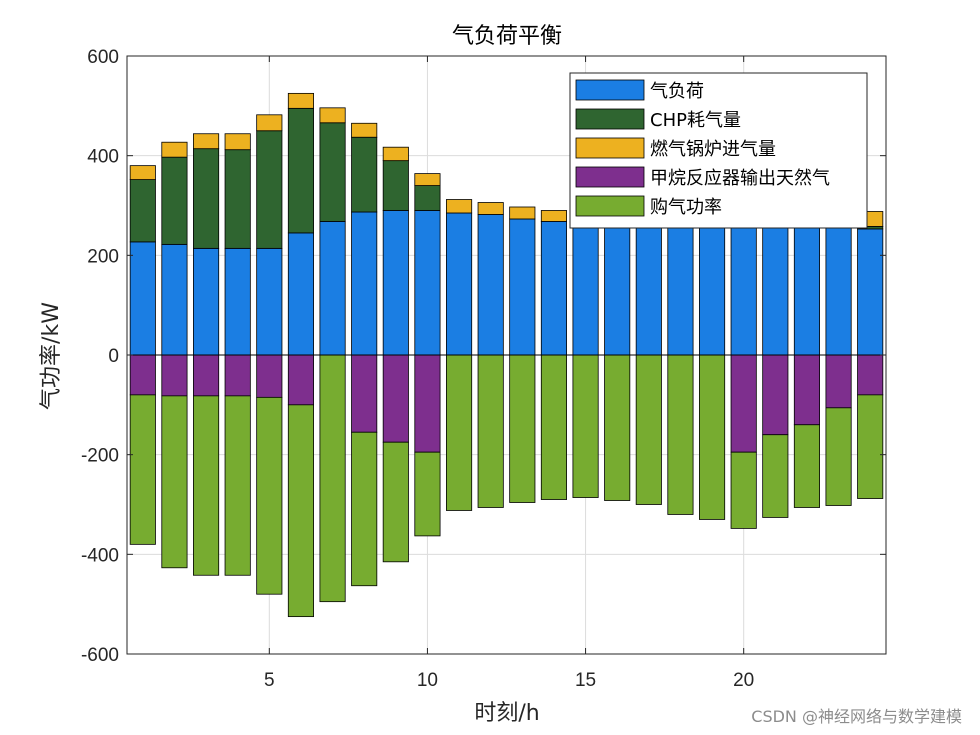 Image resolution: width=980 pixels, height=735 pixels. I want to click on x-tick-label: 5, so click(269, 680).